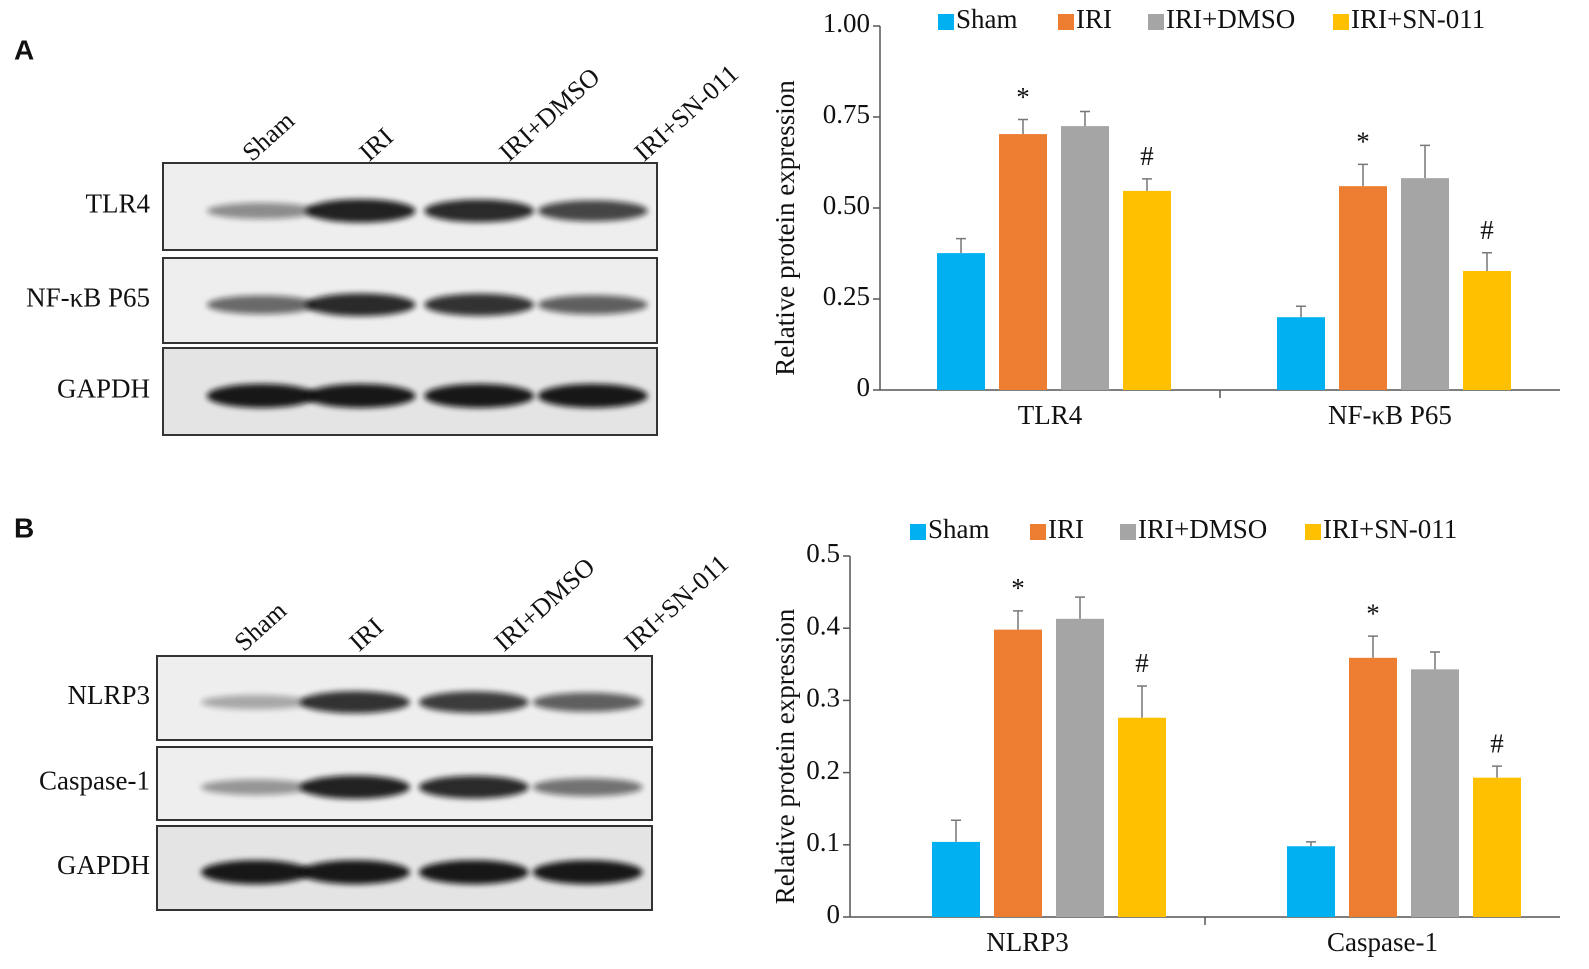 The image size is (1589, 969). Describe the element at coordinates (103, 389) in the screenshot. I see `row-label: GAPDH` at that location.